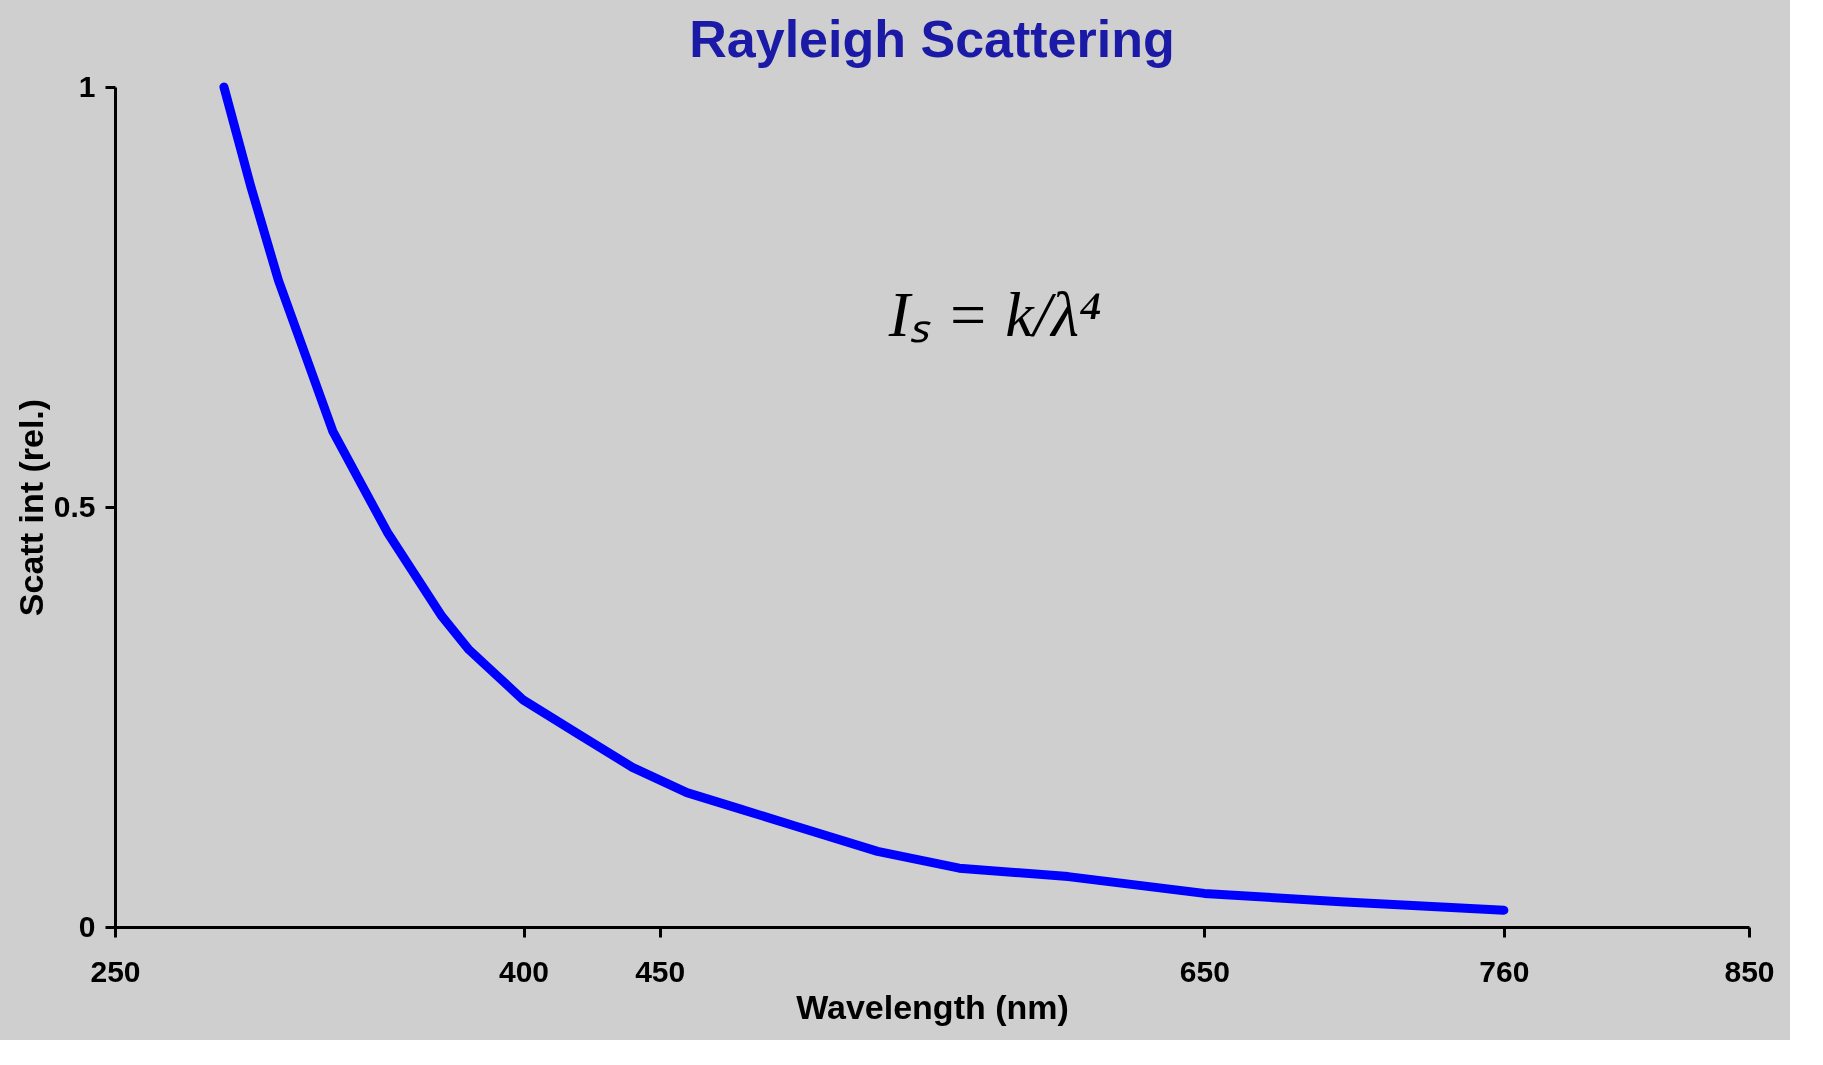 The image size is (1823, 1065). I want to click on x-tick-label: 850, so click(1749, 971).